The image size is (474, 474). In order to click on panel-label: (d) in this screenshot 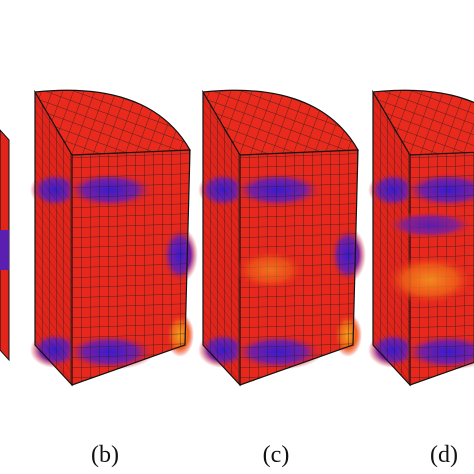, I will do `click(444, 455)`.